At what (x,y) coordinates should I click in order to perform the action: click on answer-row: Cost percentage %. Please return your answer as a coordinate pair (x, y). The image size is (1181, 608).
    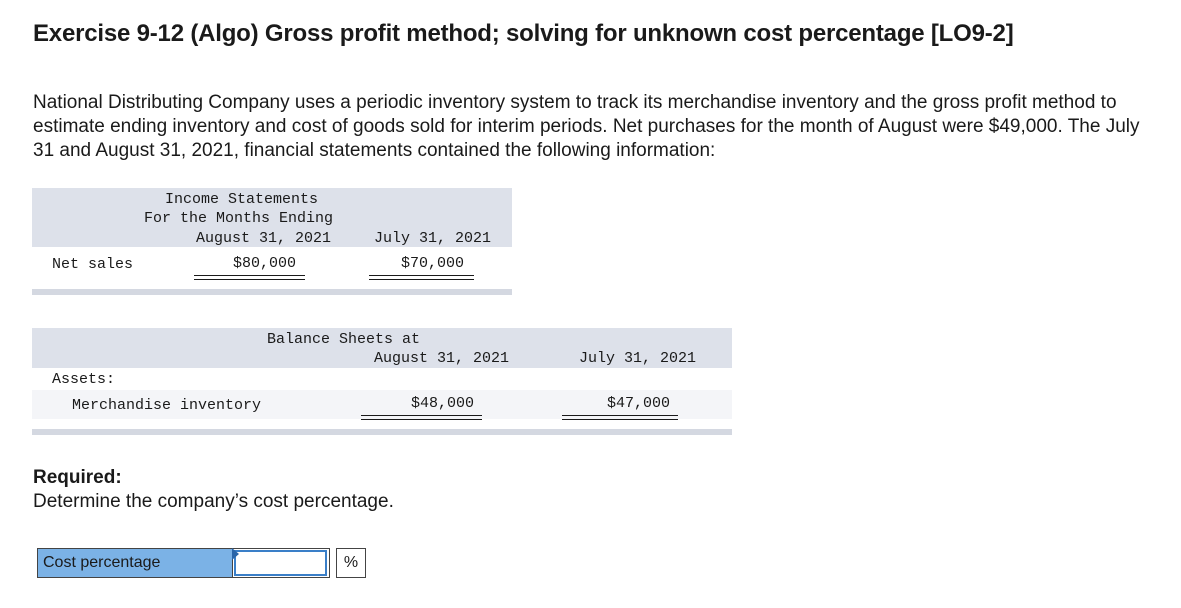
    Looking at the image, I should click on (201, 563).